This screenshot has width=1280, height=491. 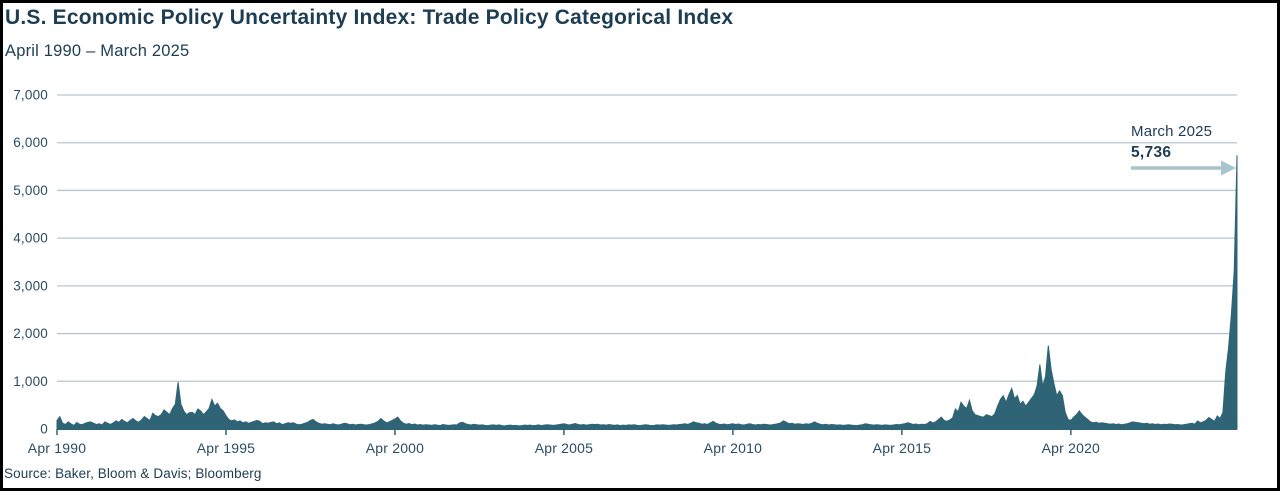 What do you see at coordinates (902, 448) in the screenshot?
I see `x-axis-tick-label: Apr 2015` at bounding box center [902, 448].